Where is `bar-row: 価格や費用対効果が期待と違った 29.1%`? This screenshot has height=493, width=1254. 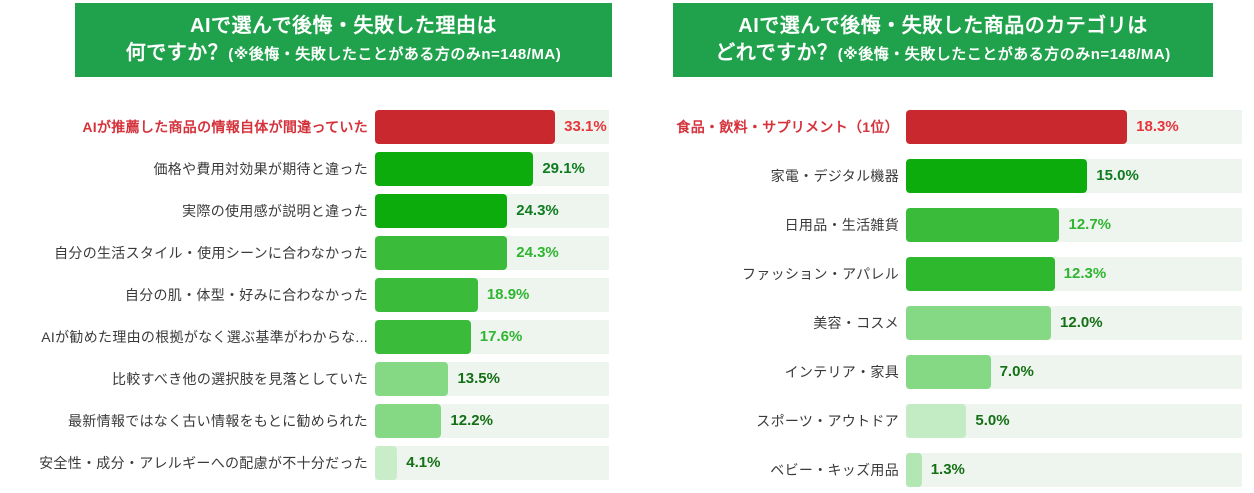
bar-row: 価格や費用対効果が期待と違った 29.1% is located at coordinates (304, 169).